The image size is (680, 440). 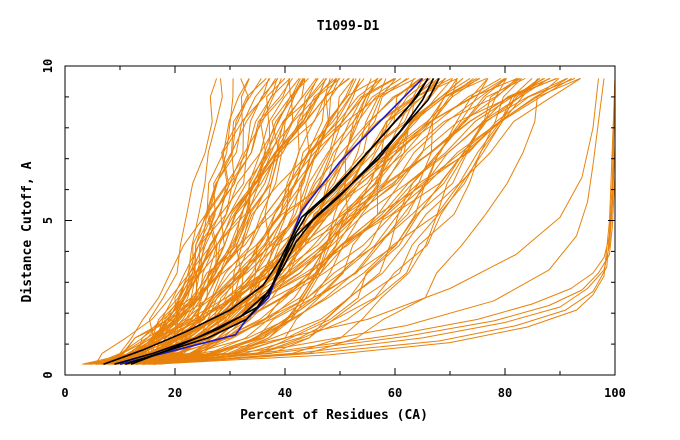 What do you see at coordinates (48, 66) in the screenshot?
I see `y-tick-label: 10` at bounding box center [48, 66].